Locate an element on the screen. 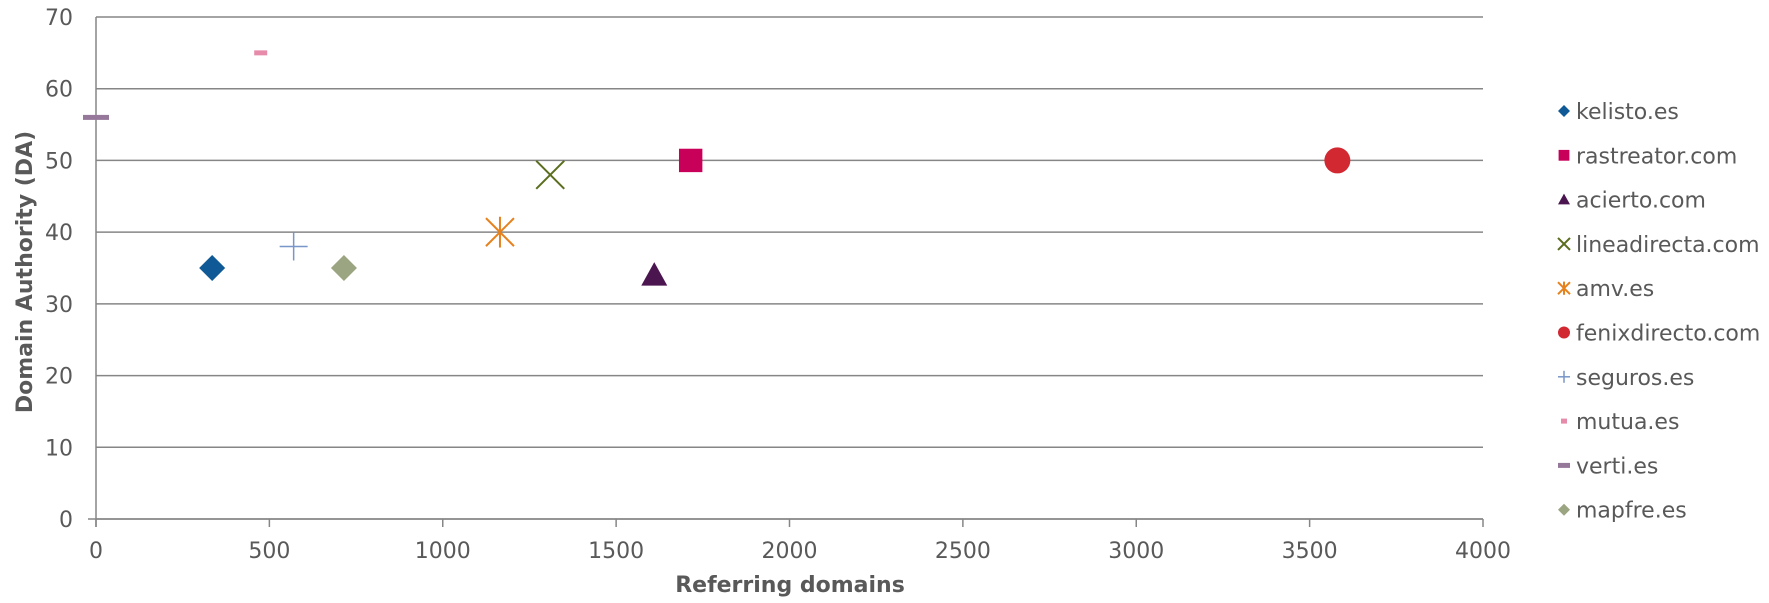  y-tick-label: 50 is located at coordinates (59, 161).